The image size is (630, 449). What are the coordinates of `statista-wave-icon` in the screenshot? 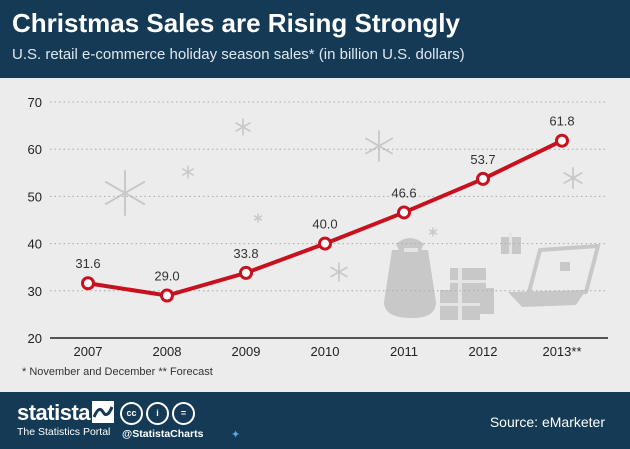 It's located at (103, 412).